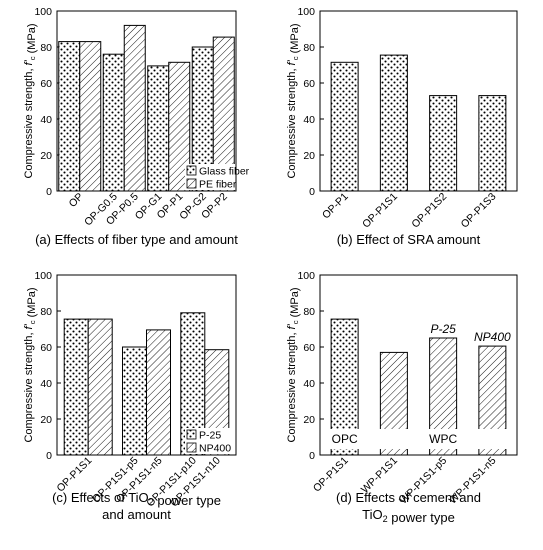 The image size is (543, 550). I want to click on bar-op-p1s2, so click(443, 143).